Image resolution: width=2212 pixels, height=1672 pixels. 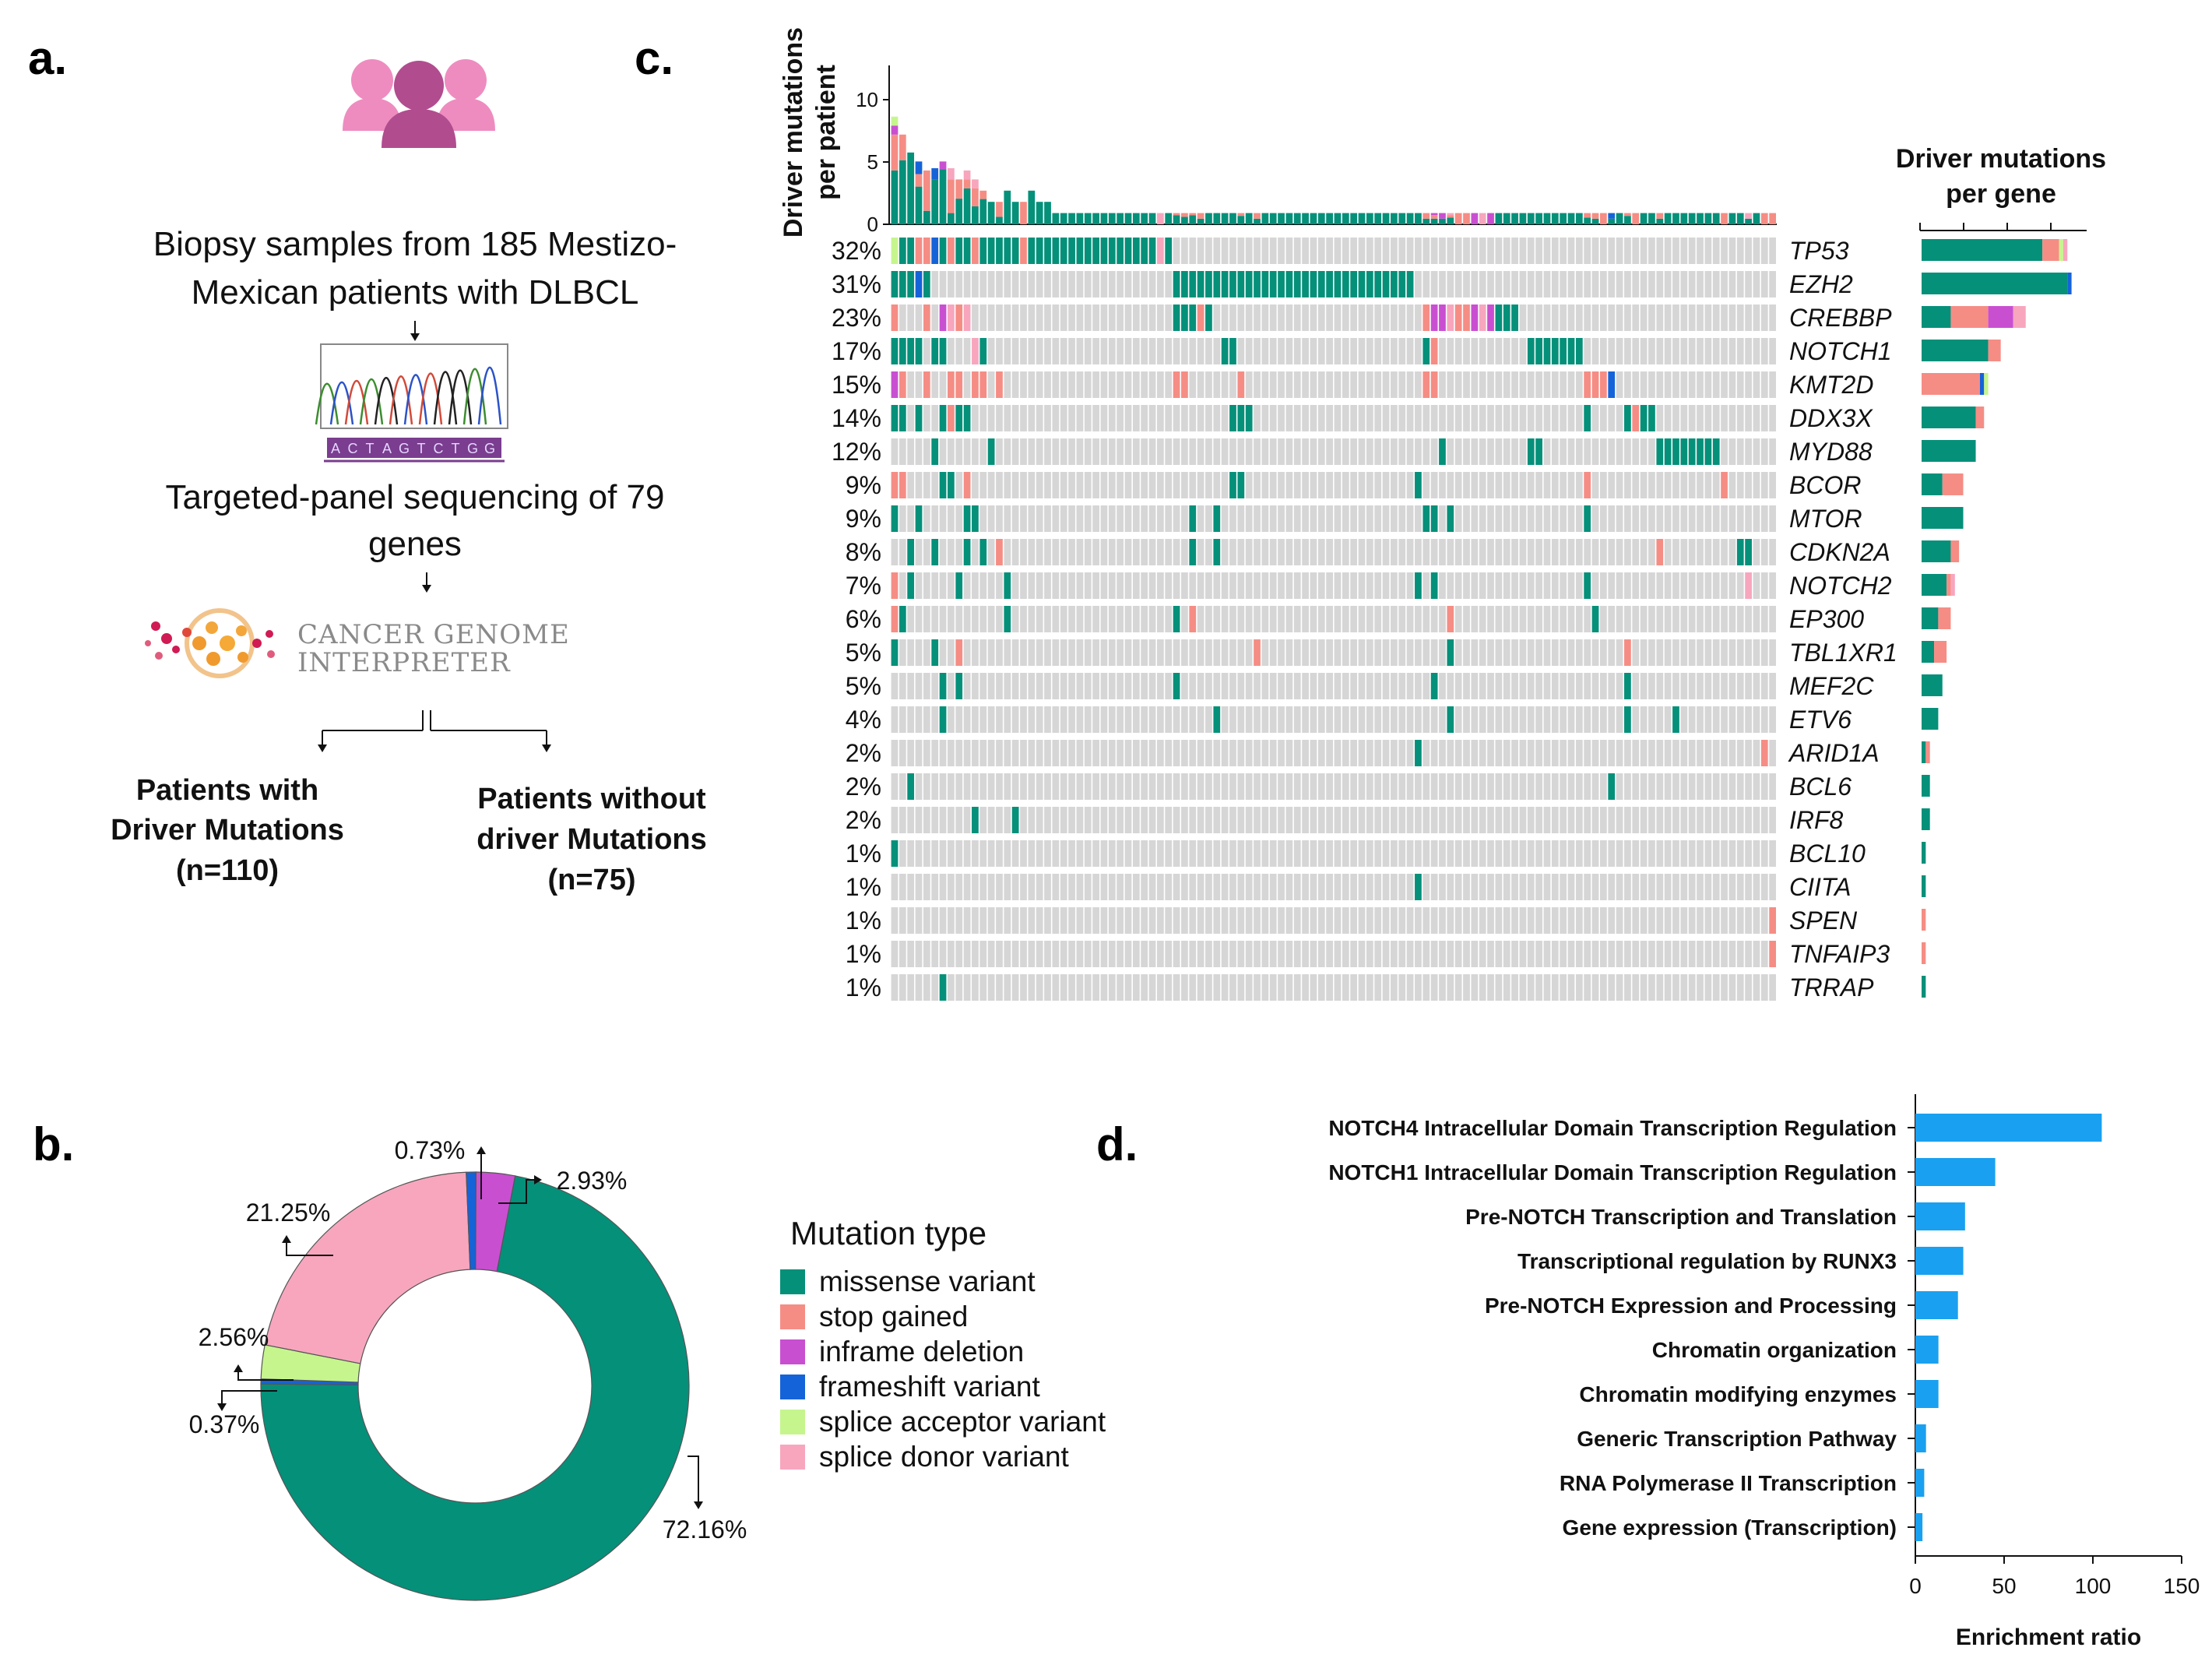 What do you see at coordinates (212, 627) in the screenshot?
I see `cgi-dot` at bounding box center [212, 627].